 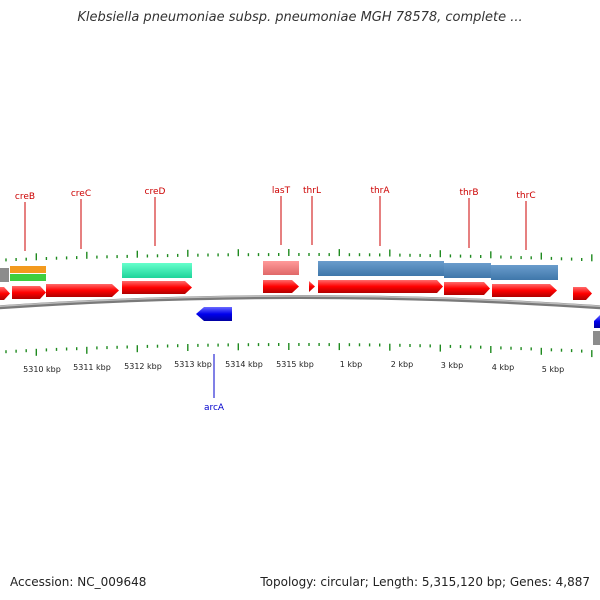 What do you see at coordinates (157, 287) in the screenshot?
I see `gene-arrow-creD` at bounding box center [157, 287].